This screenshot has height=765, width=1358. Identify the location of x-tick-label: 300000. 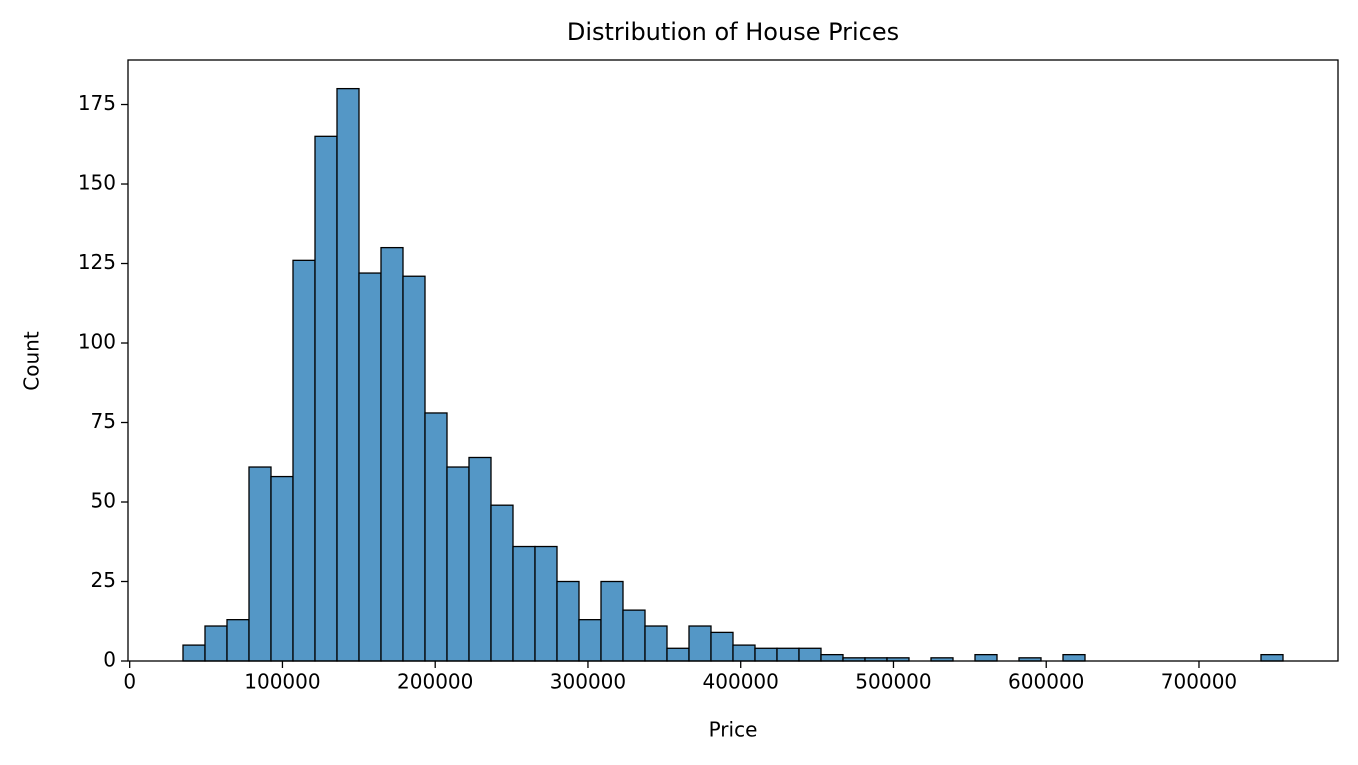
(588, 682).